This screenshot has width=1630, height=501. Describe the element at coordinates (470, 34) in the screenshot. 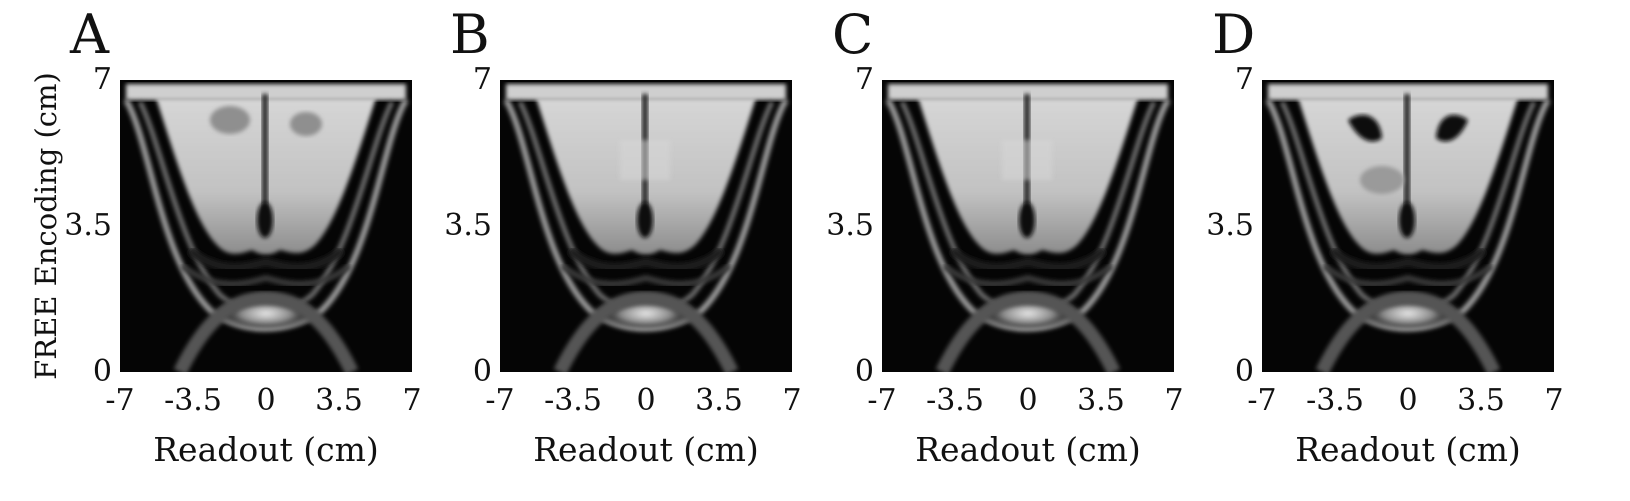

I see `panel-letter: B` at that location.